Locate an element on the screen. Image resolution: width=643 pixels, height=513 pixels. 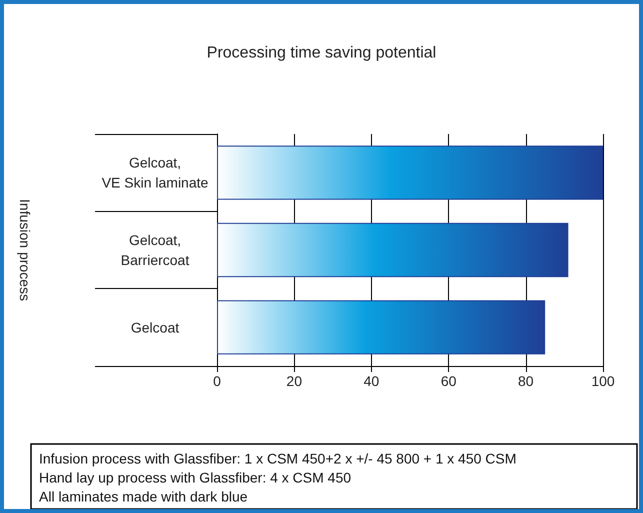
y-tick-label: Gelcoat is located at coordinates (155, 327).